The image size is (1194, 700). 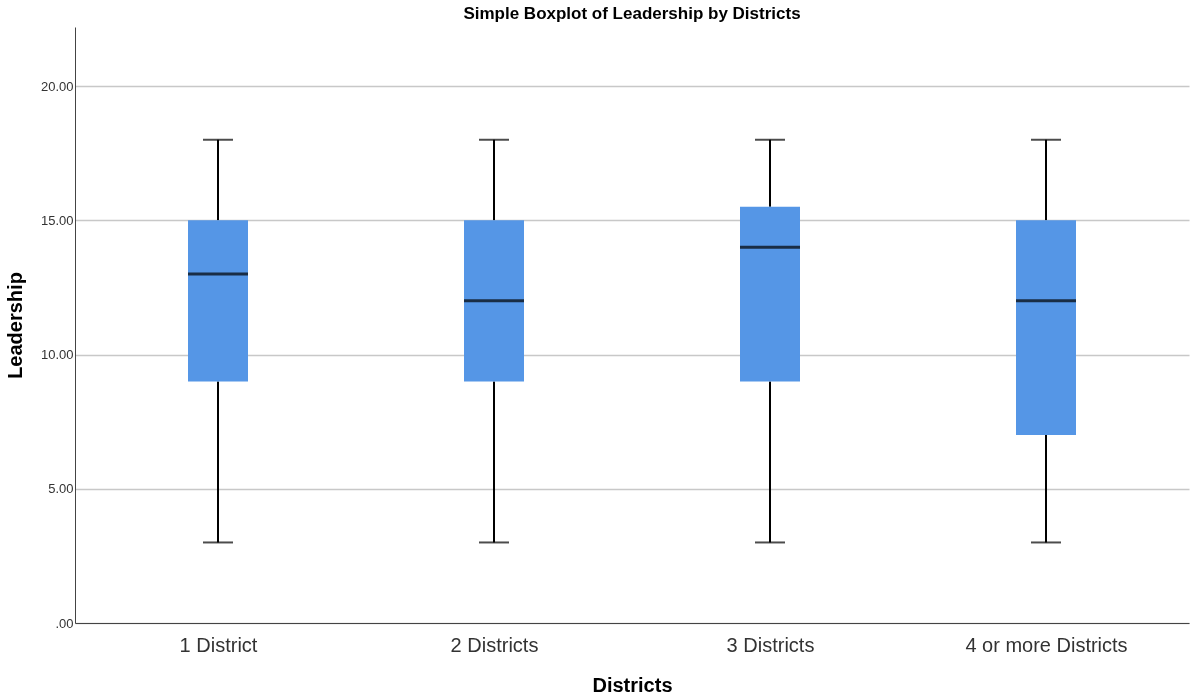 What do you see at coordinates (64, 623) in the screenshot?
I see `y-tick-label: .00` at bounding box center [64, 623].